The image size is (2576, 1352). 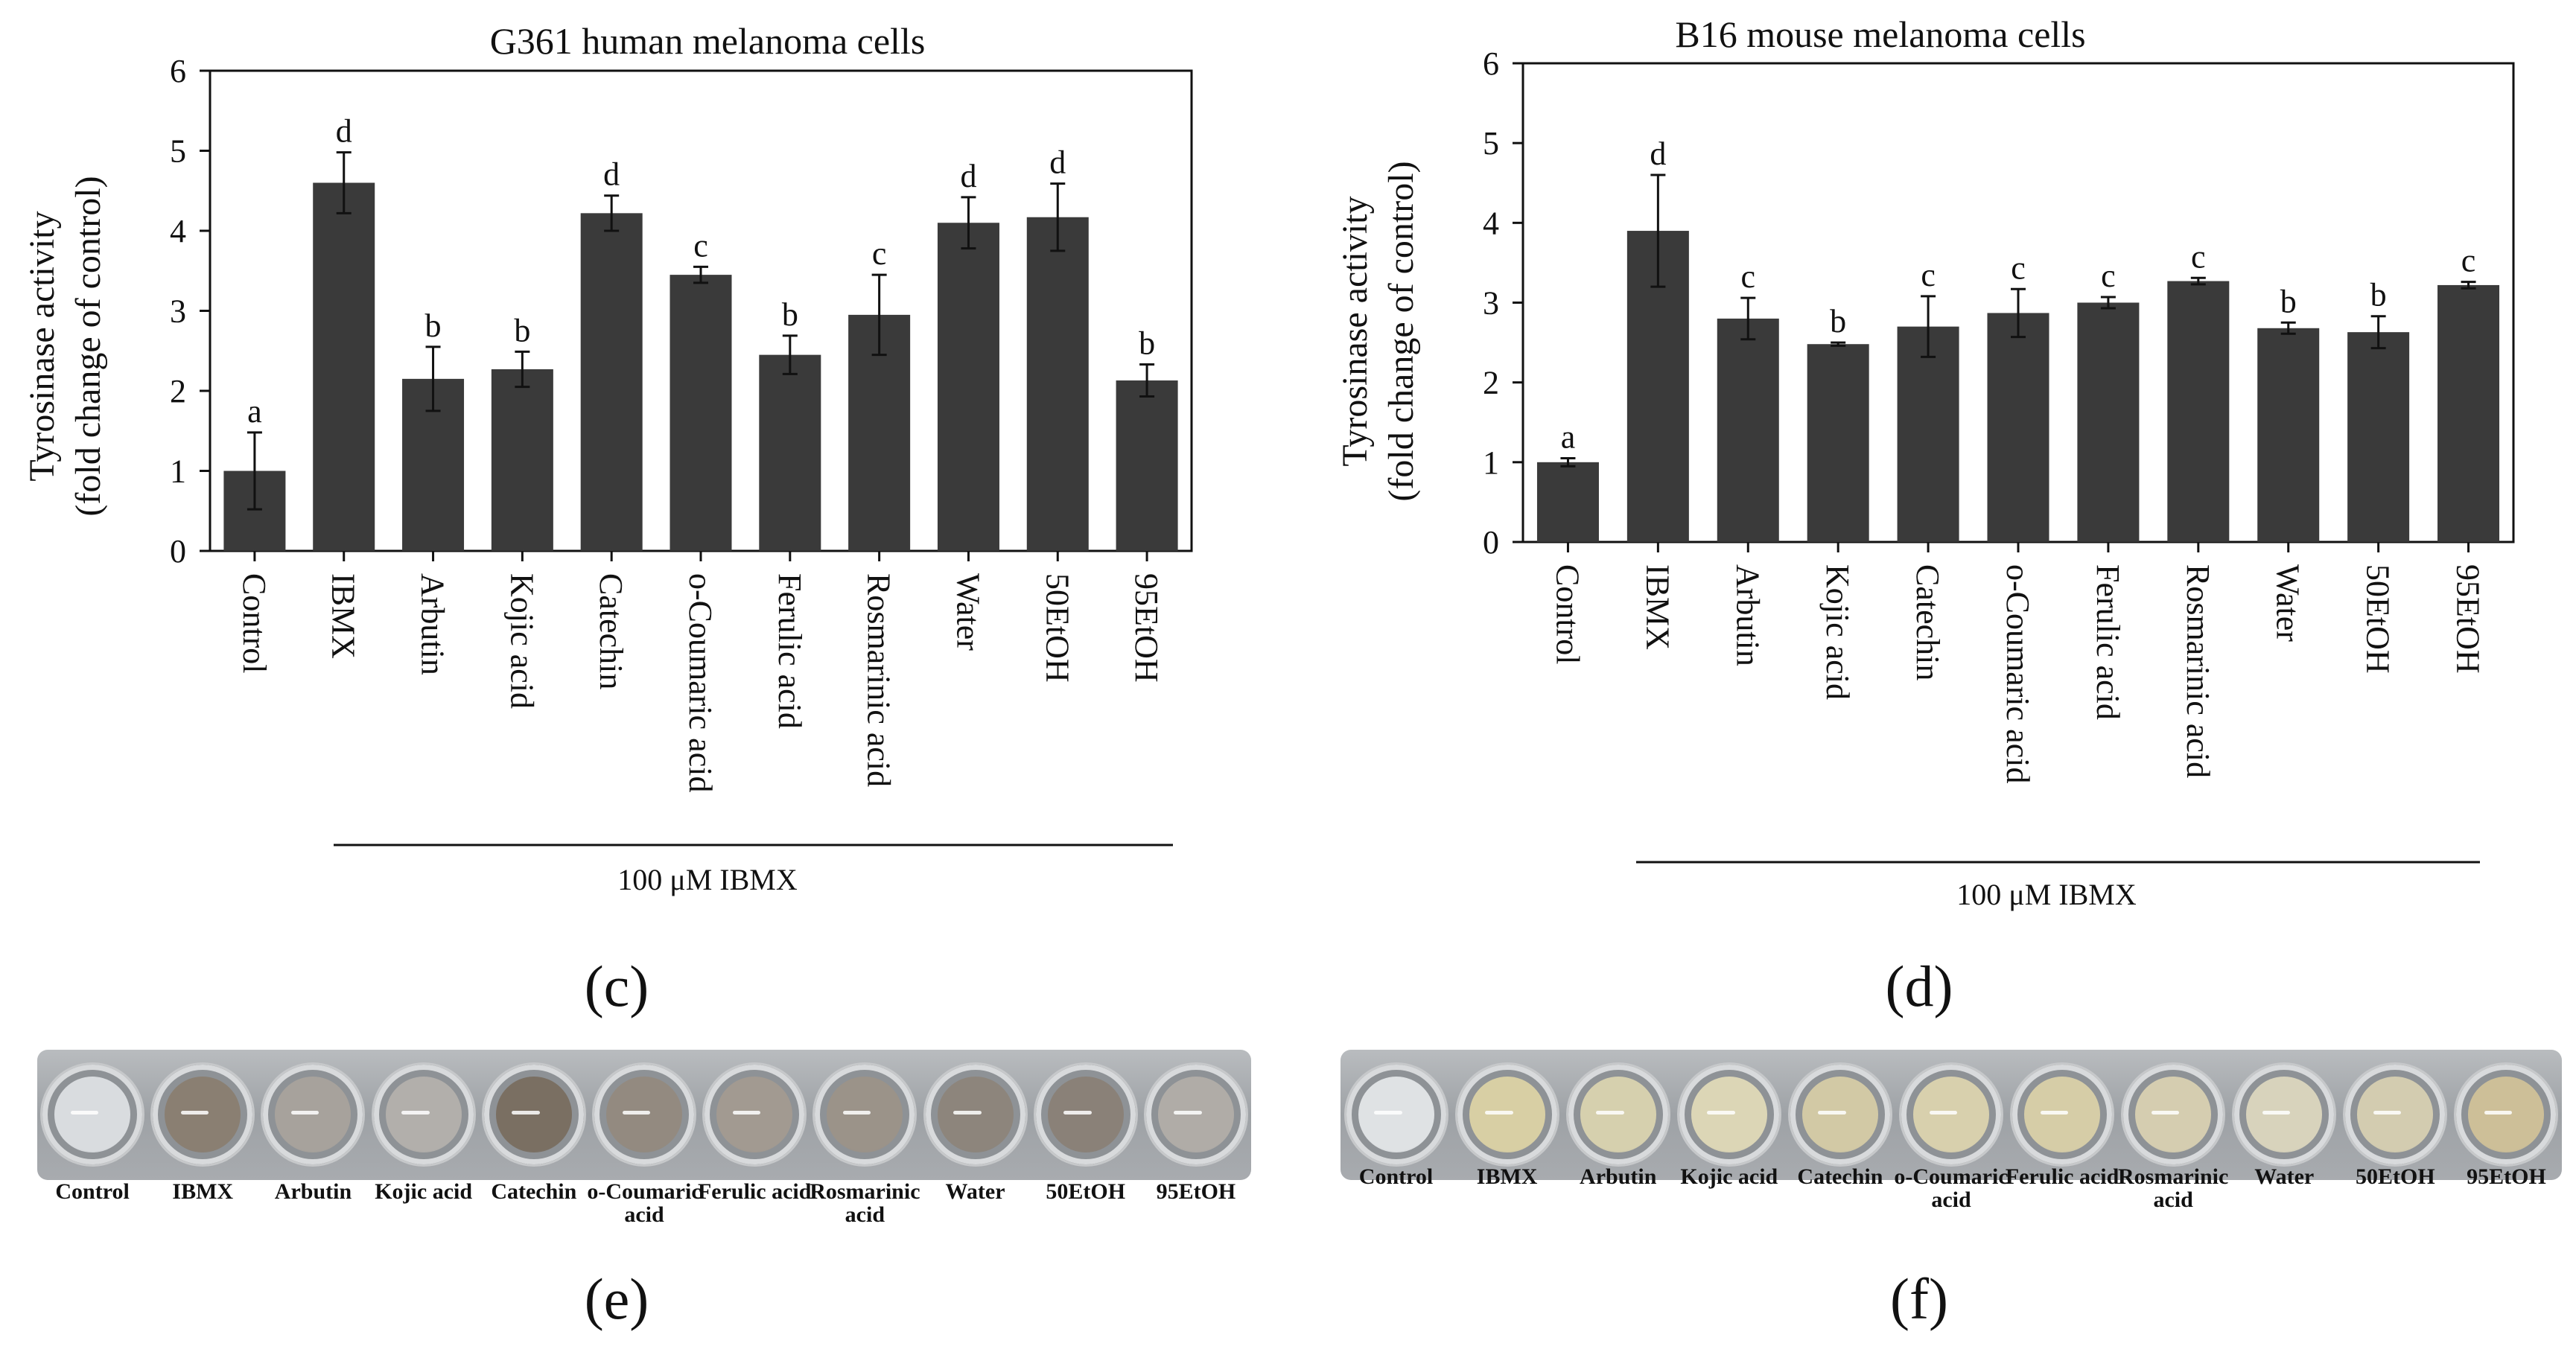 I want to click on panel-label-d: (d), so click(x=1919, y=986).